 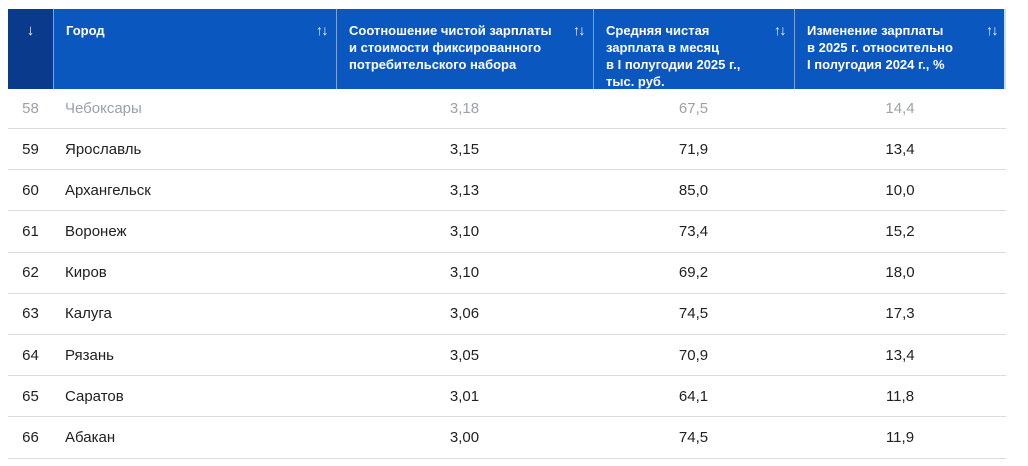 What do you see at coordinates (464, 108) in the screenshot?
I see `ratio-cell: 3,18` at bounding box center [464, 108].